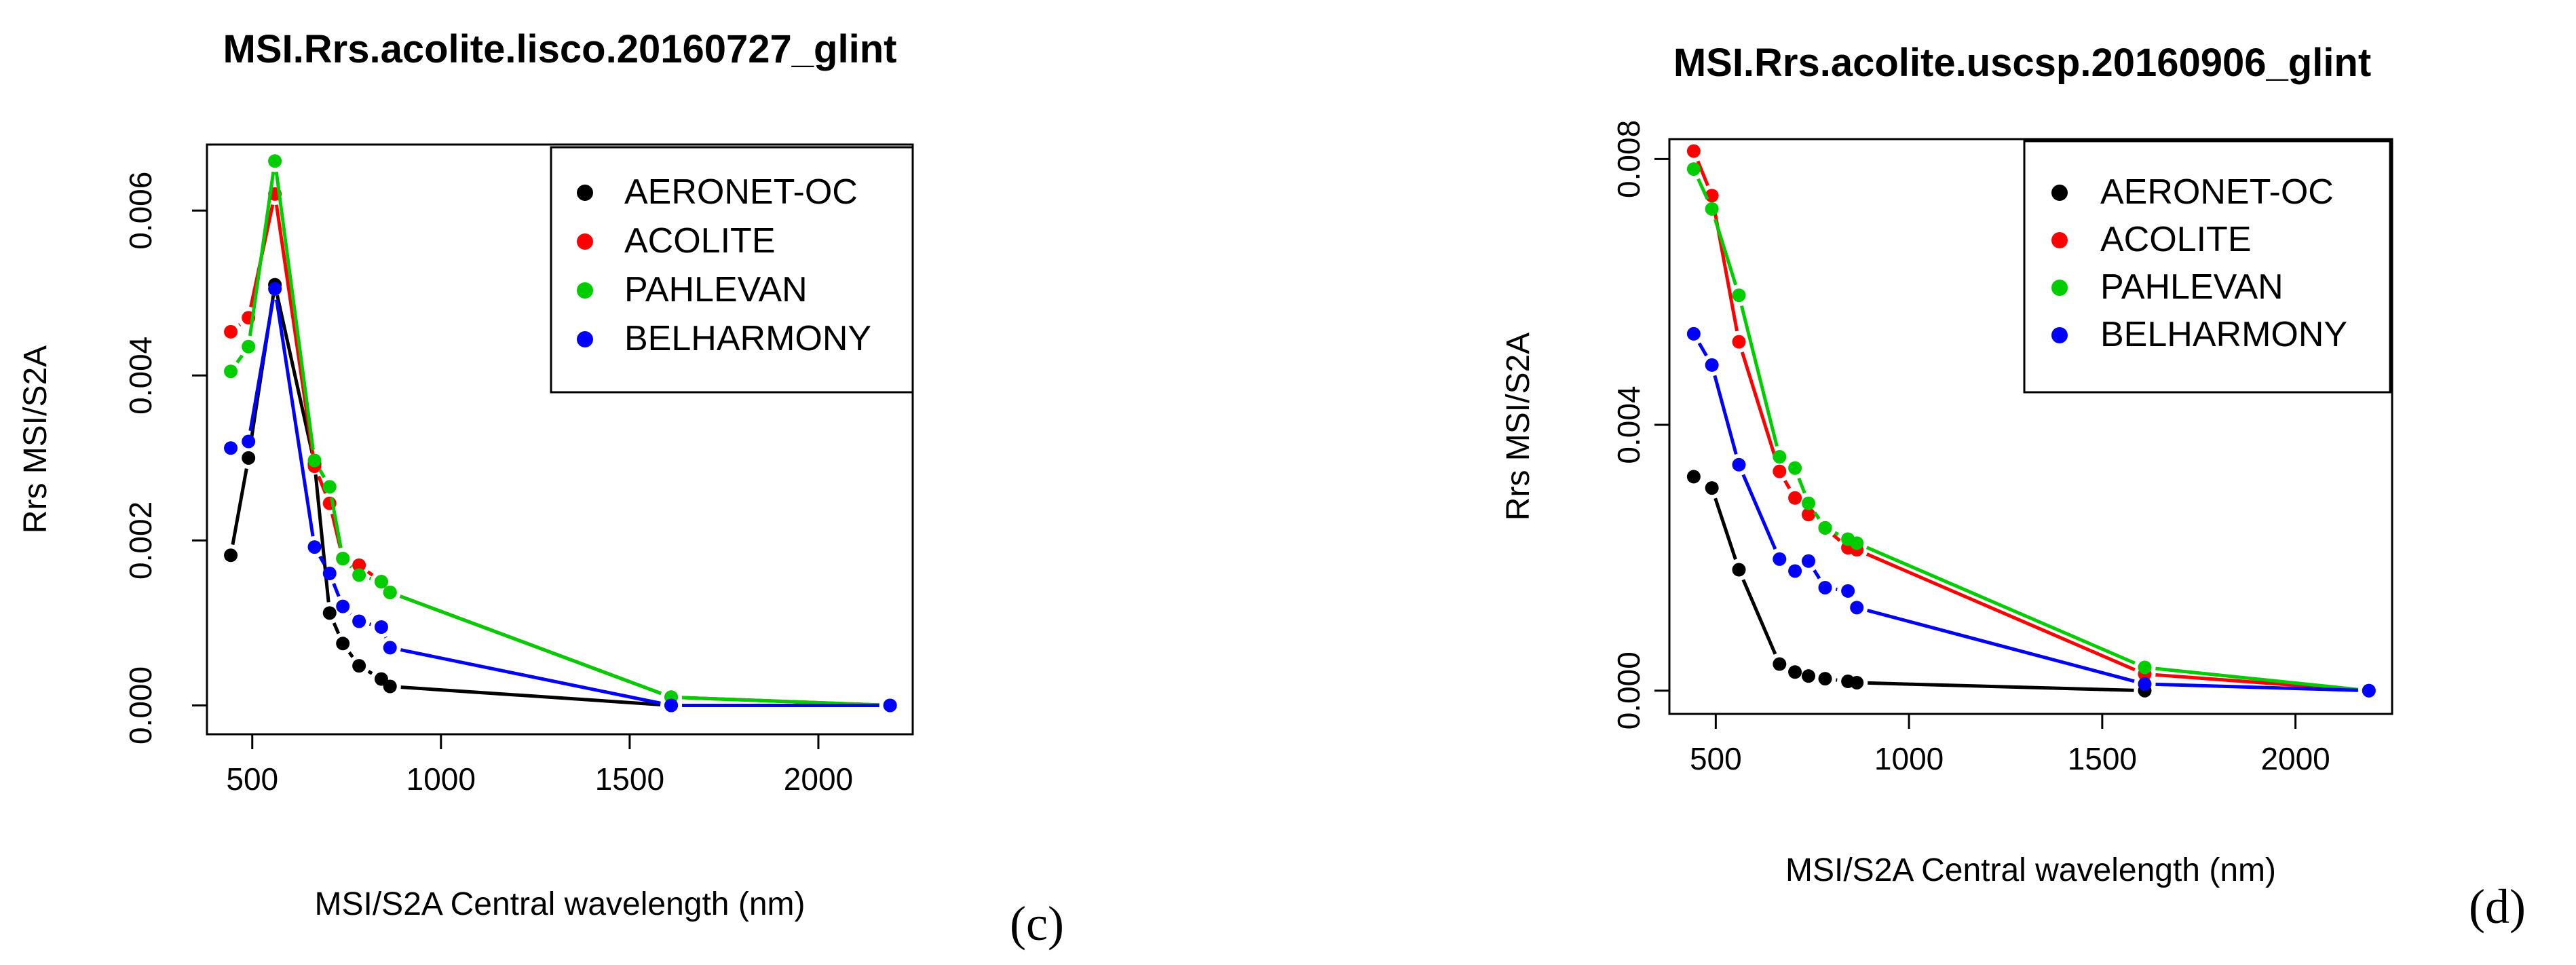 The image size is (2576, 965). What do you see at coordinates (1628, 159) in the screenshot?
I see `y-tick-label: 0.008` at bounding box center [1628, 159].